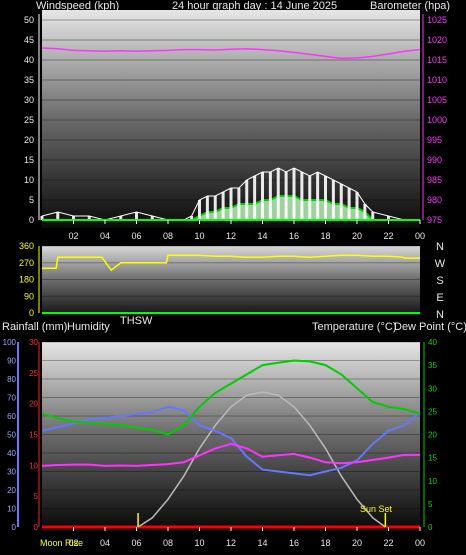  Describe the element at coordinates (231, 397) in the screenshot. I see `thsw-line` at that location.